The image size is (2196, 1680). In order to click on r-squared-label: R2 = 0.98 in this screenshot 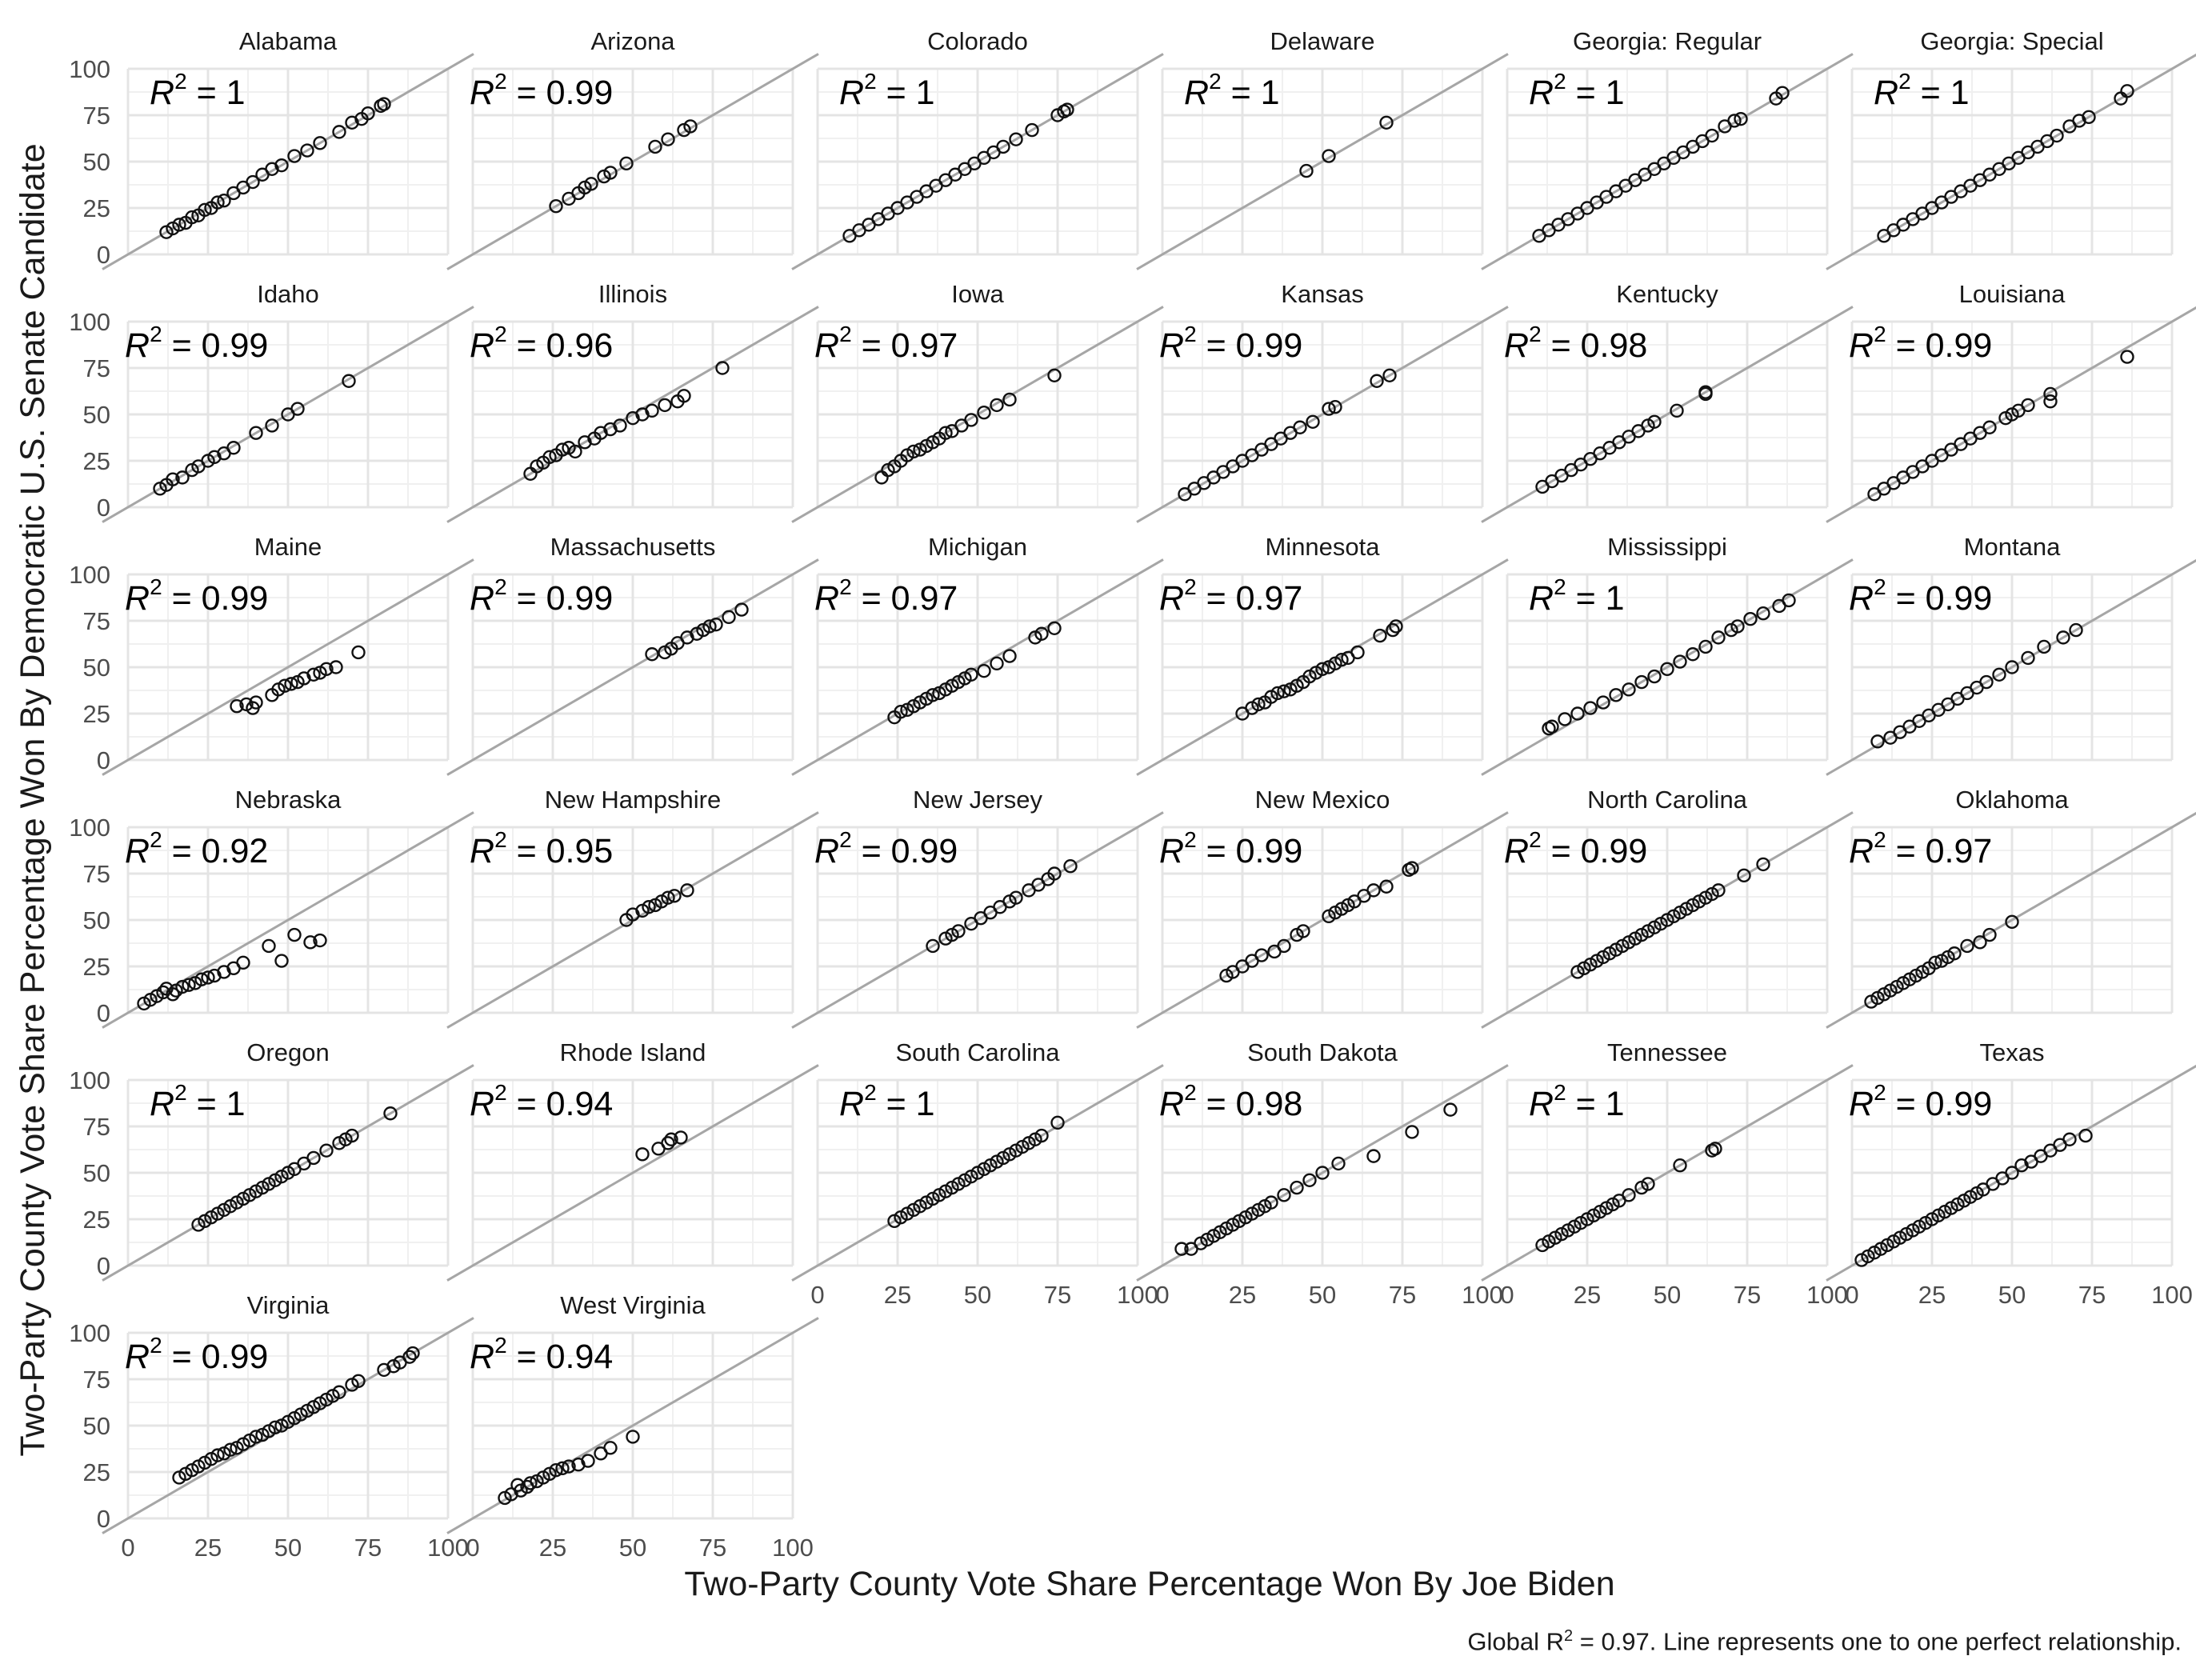, I will do `click(1575, 343)`.